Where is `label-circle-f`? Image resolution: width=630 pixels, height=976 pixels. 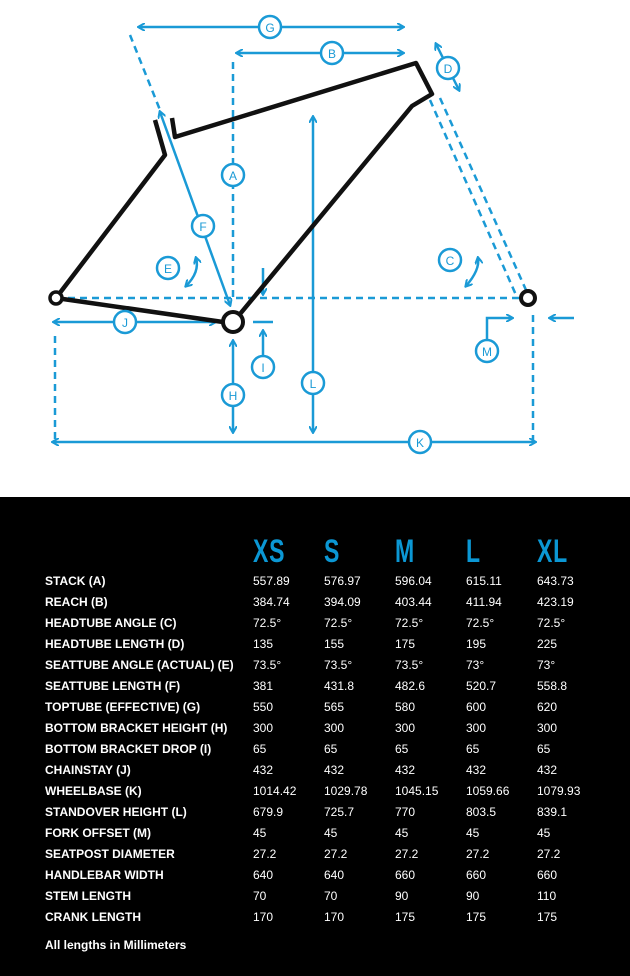 label-circle-f is located at coordinates (203, 226).